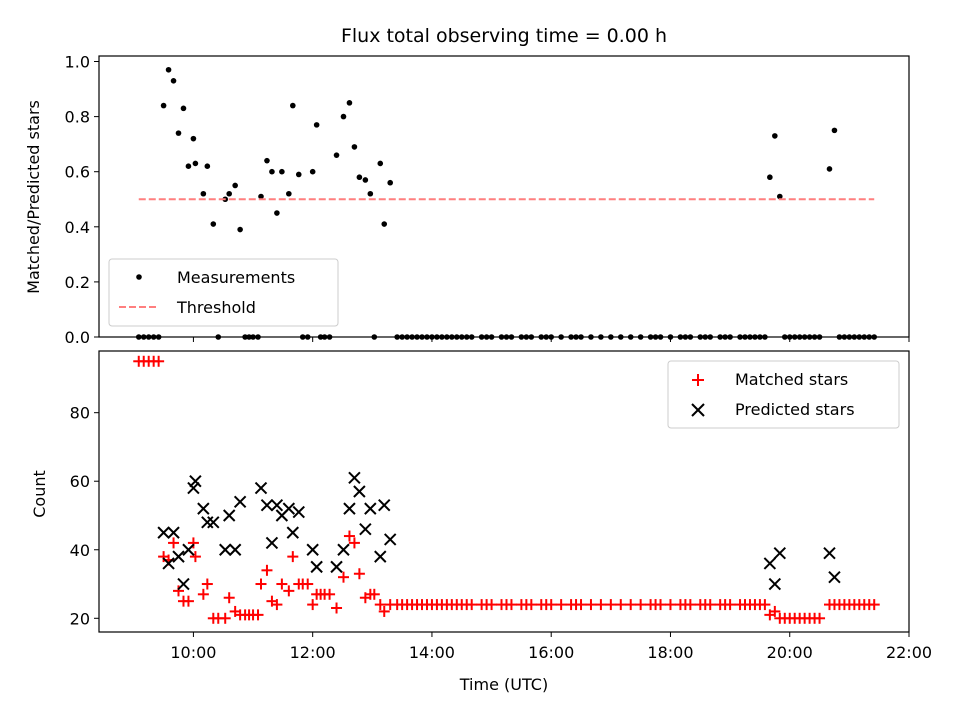 This screenshot has height=720, width=960. I want to click on bottom-x-ticks: 10:00 12:00 14:00 16:00 18:00 20:00 22:00, so click(551, 647).